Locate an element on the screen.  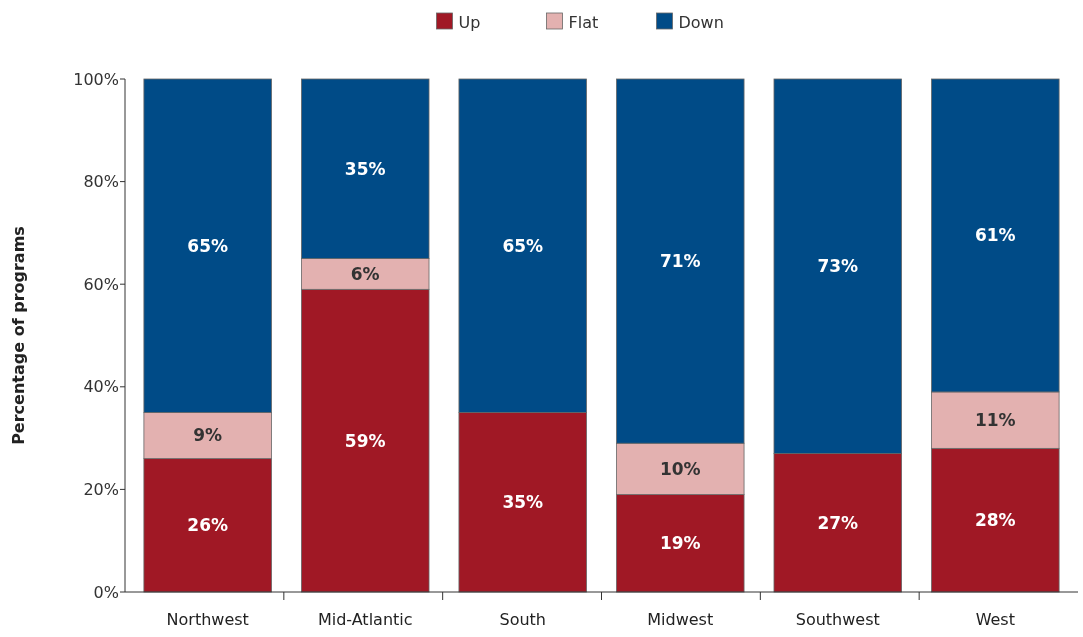
y-tick-label: 80% is located at coordinates (101, 182).